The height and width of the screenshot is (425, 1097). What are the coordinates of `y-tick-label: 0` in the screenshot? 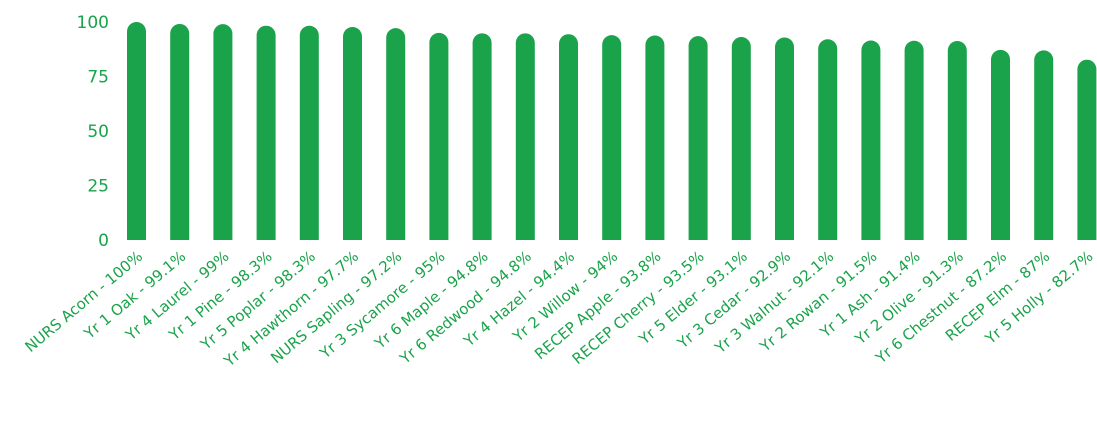 It's located at (103, 241).